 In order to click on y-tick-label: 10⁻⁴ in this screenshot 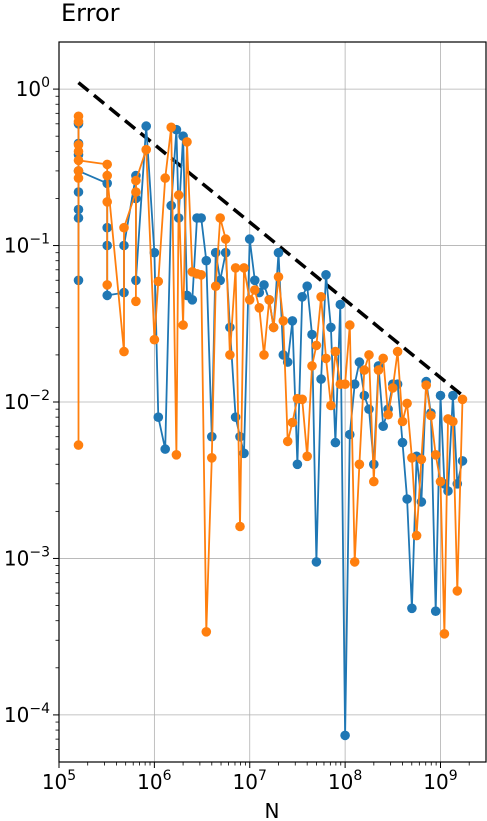, I will do `click(27, 714)`.